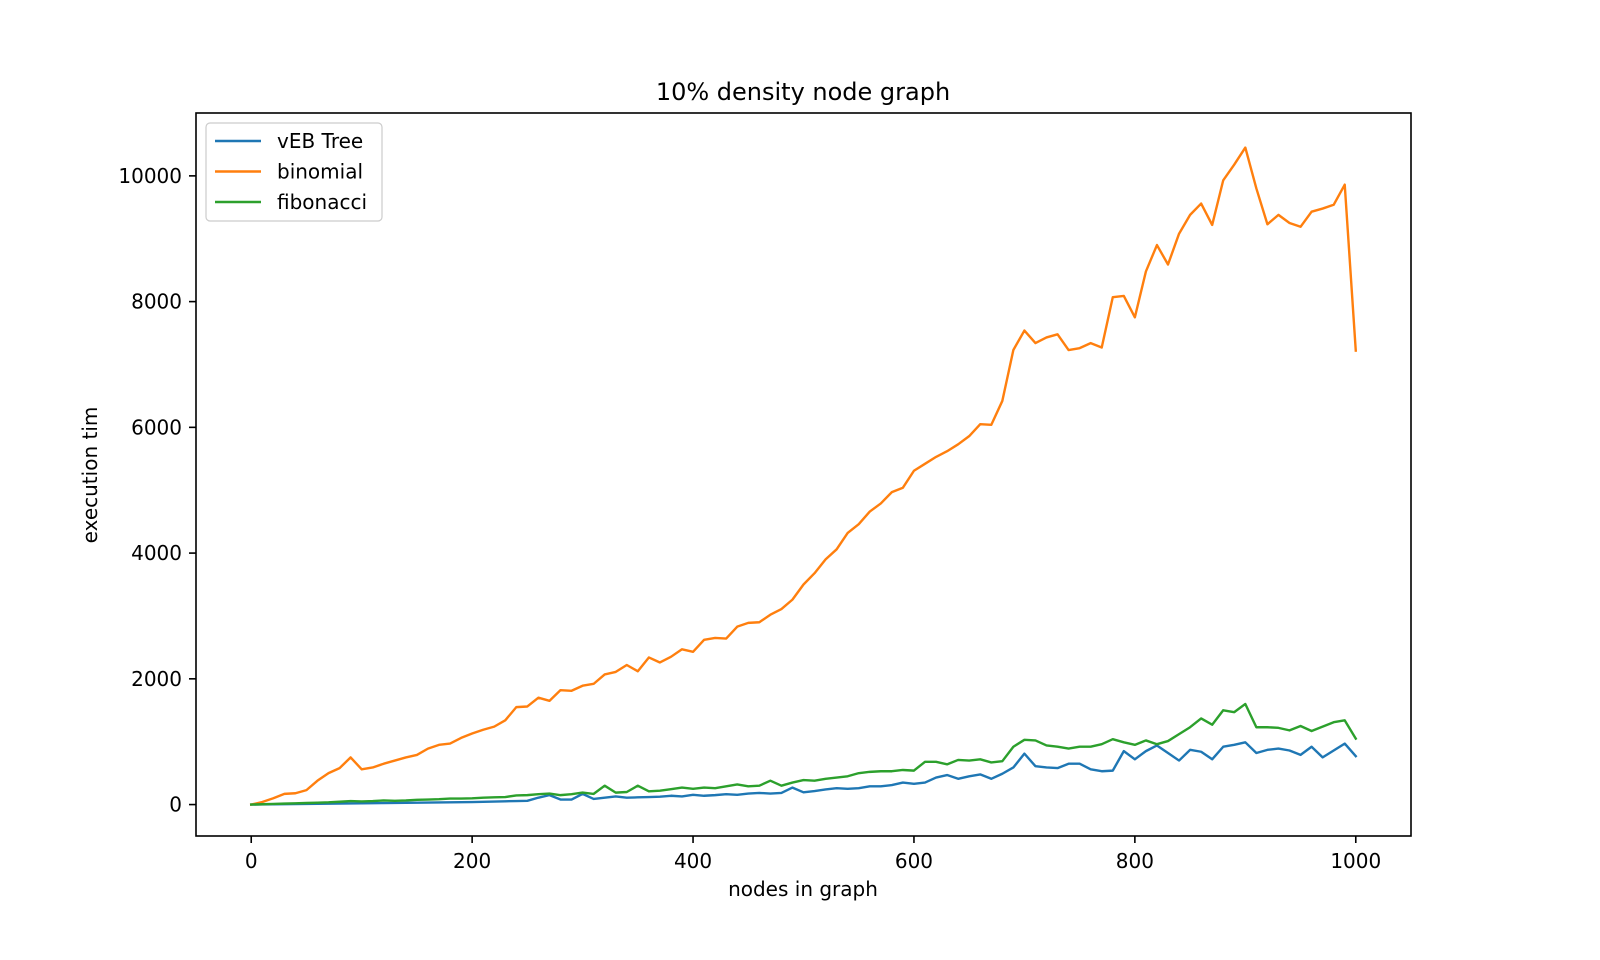 The width and height of the screenshot is (1600, 960). Describe the element at coordinates (803, 92) in the screenshot. I see `chart-title: 10% density node graph` at that location.